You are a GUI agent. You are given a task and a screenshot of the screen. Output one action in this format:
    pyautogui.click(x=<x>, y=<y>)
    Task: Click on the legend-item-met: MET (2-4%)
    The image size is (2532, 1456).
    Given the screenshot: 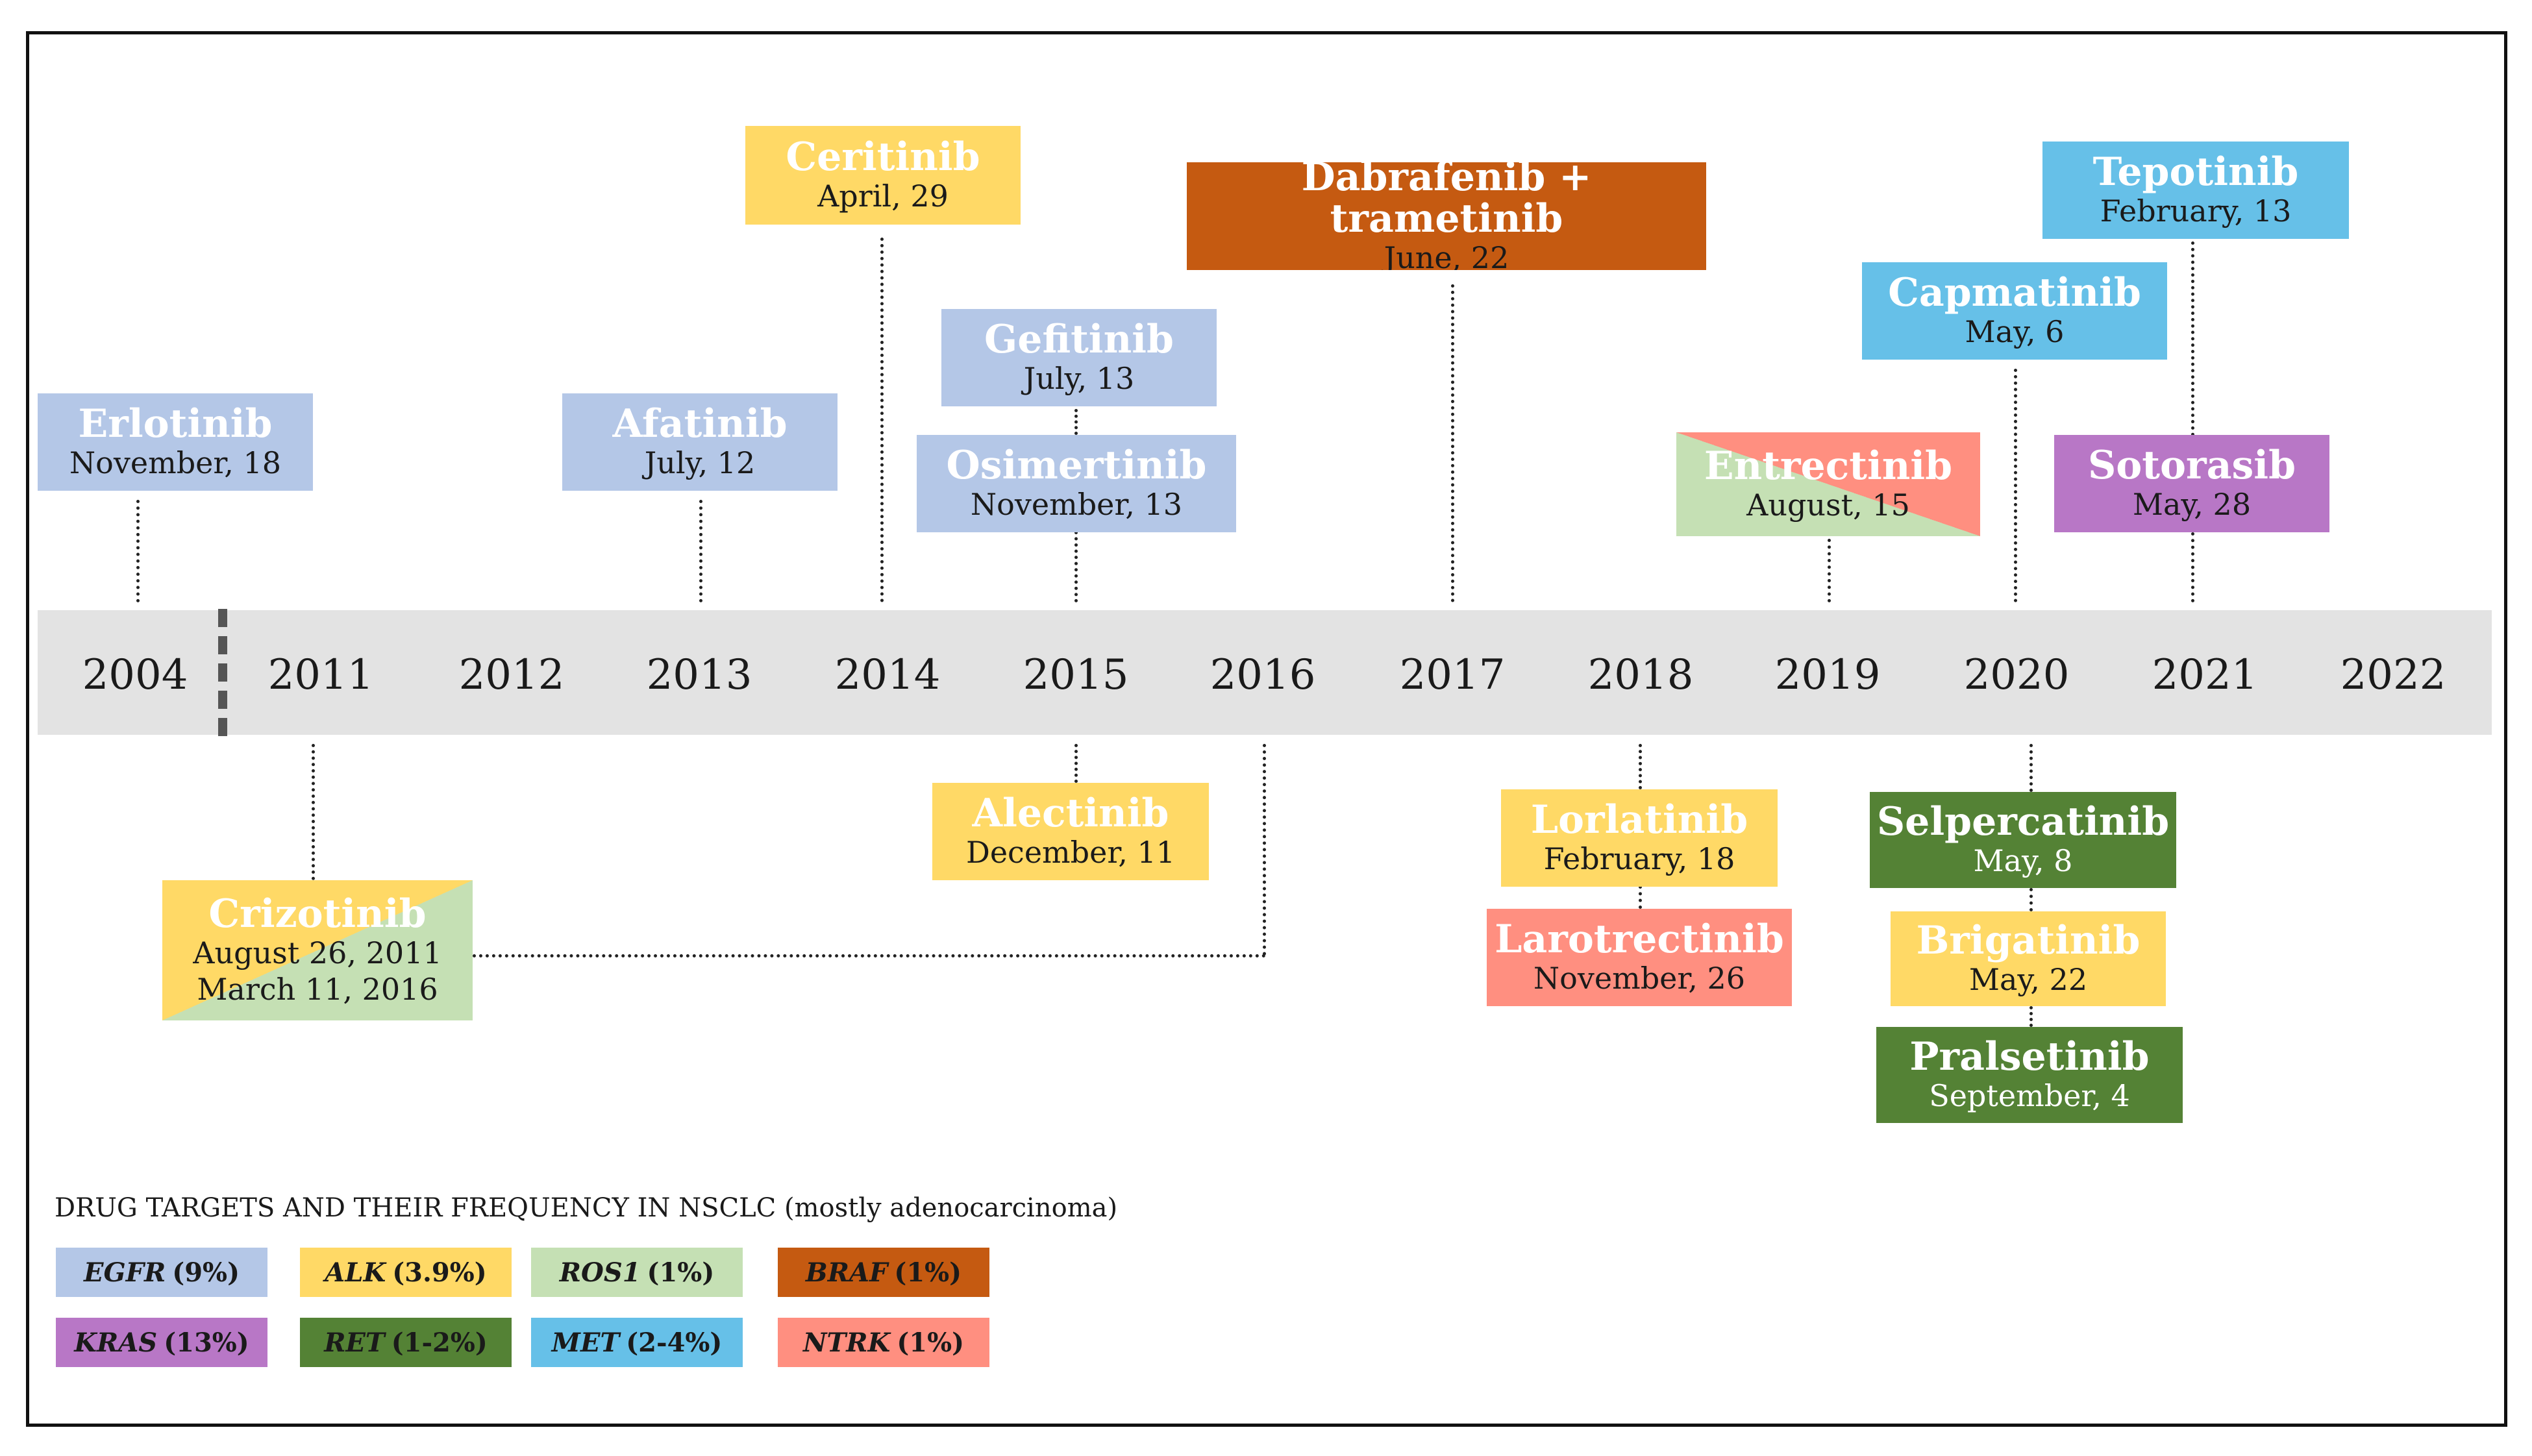 What is the action you would take?
    pyautogui.click(x=637, y=1342)
    